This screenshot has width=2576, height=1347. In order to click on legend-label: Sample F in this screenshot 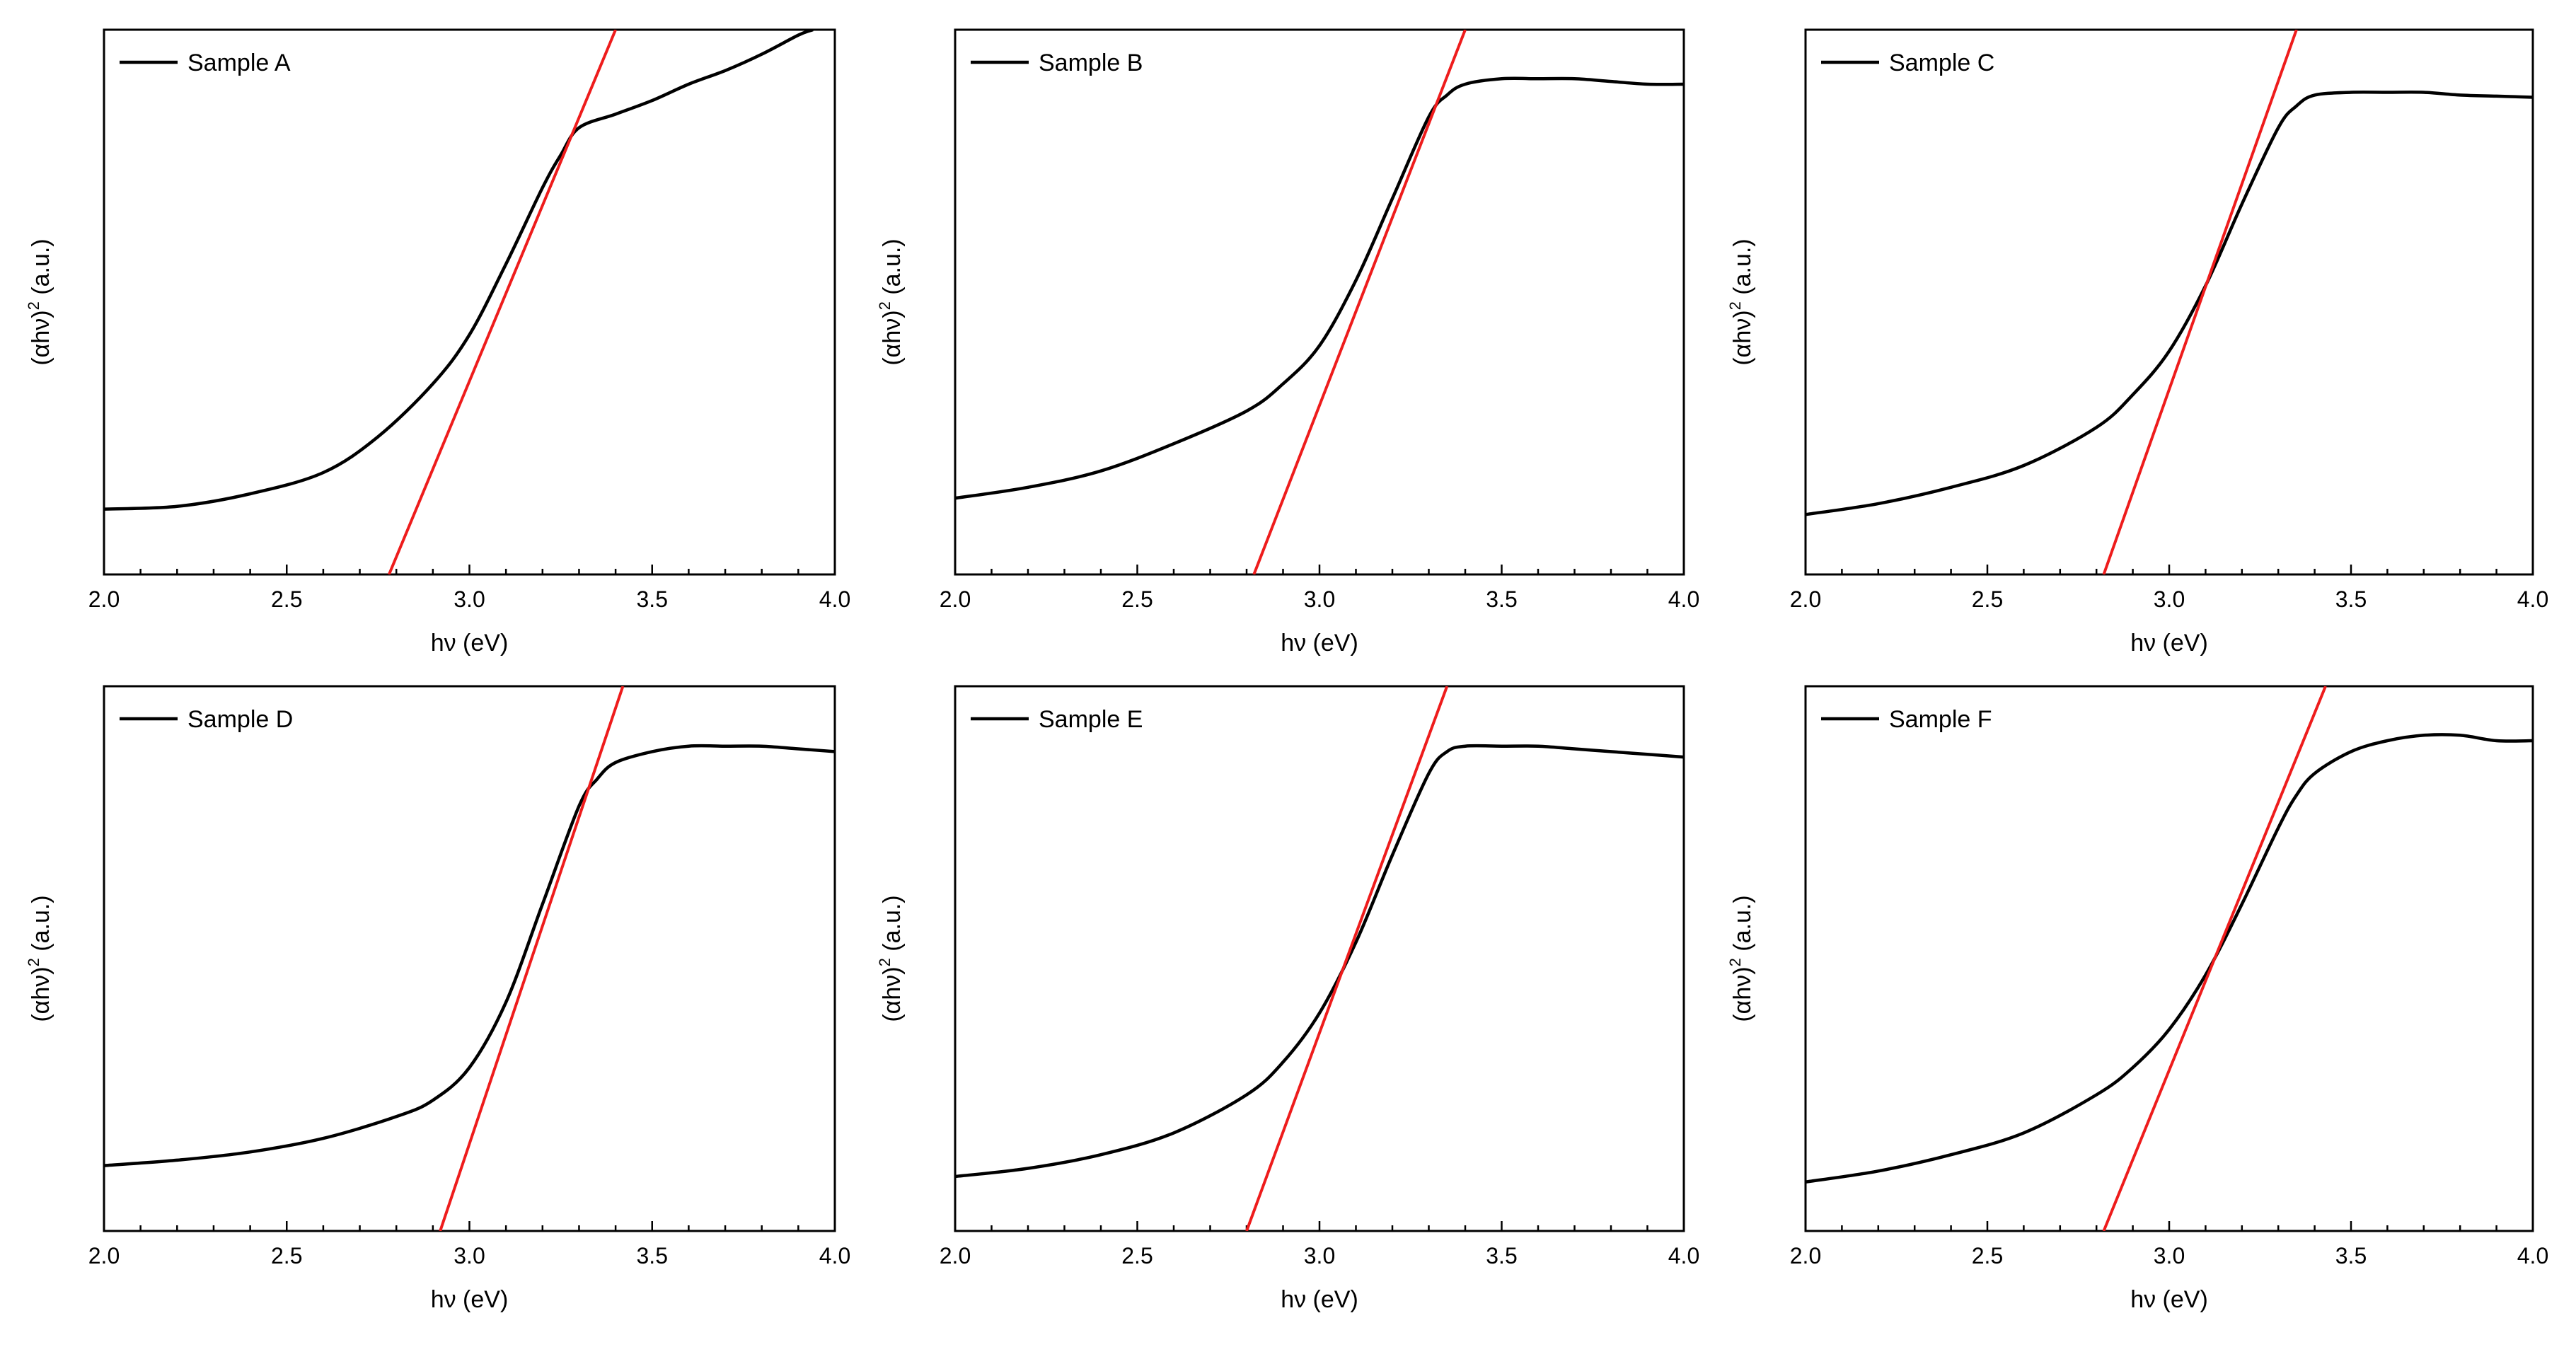, I will do `click(1940, 720)`.